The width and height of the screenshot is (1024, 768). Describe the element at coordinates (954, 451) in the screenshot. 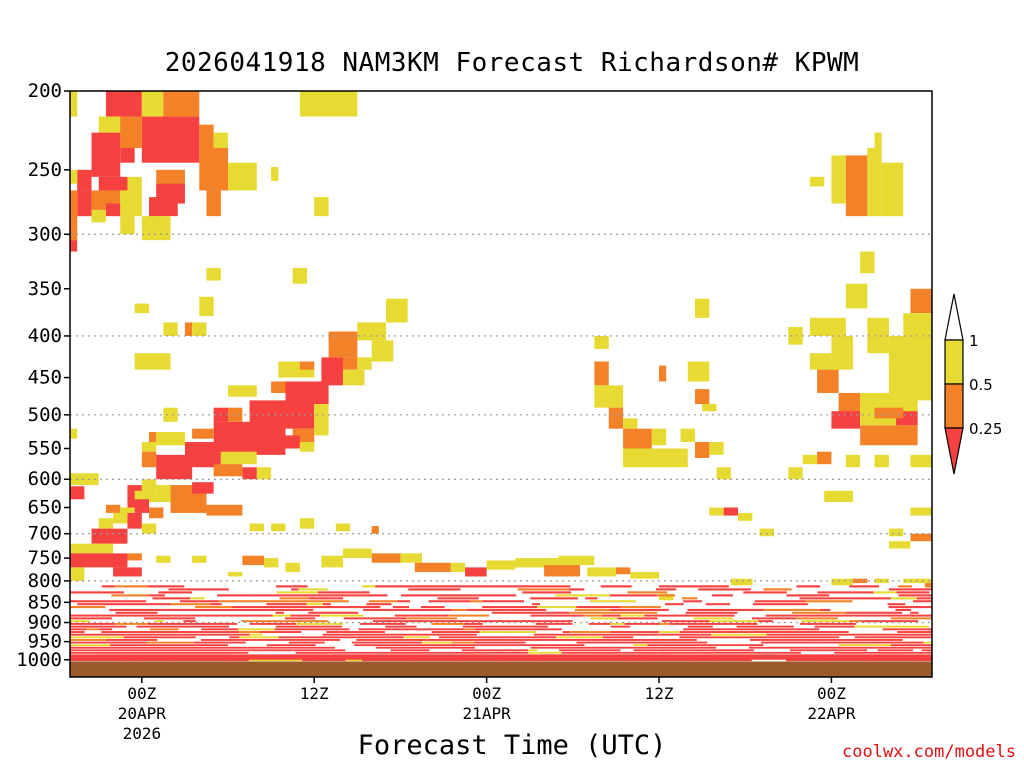

I see `legend-arrow-bottom` at that location.